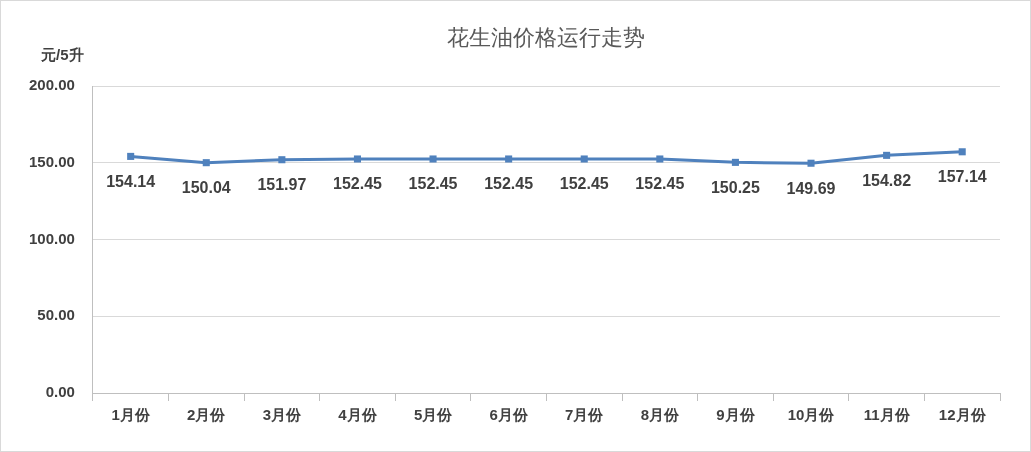  I want to click on data-label: 149.69, so click(811, 188).